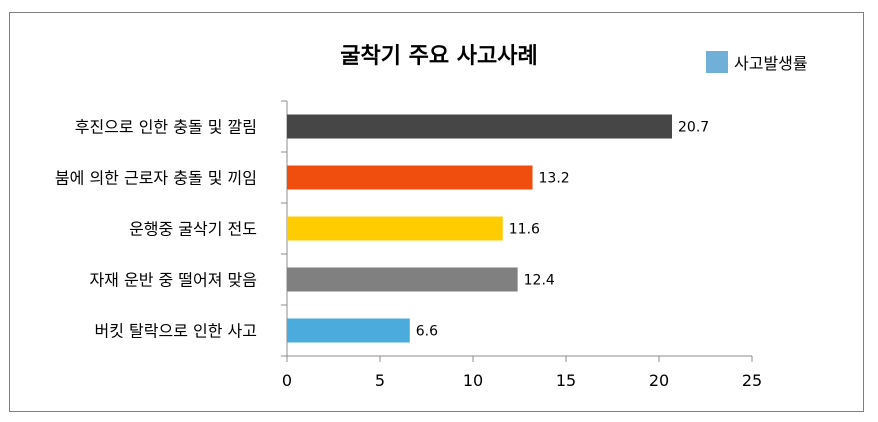 The image size is (878, 422). Describe the element at coordinates (380, 380) in the screenshot. I see `x-tick-label: 5` at that location.